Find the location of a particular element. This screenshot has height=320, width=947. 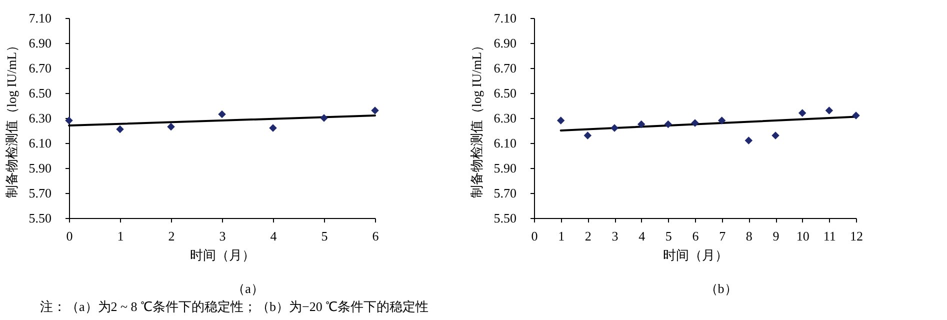

text: （b） is located at coordinates (721, 289).